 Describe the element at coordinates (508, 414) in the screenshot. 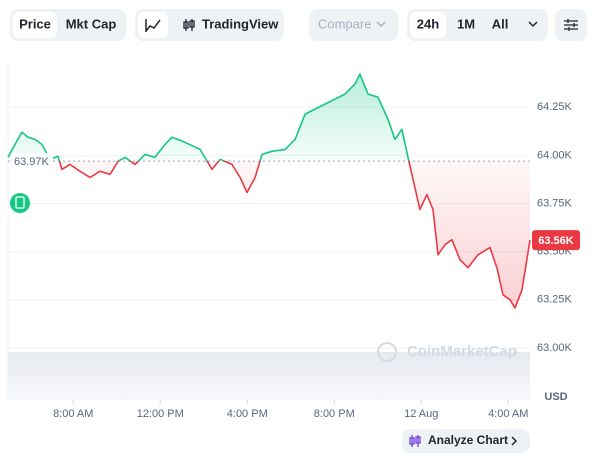

I see `x-tick-label: 4:00 AM` at that location.